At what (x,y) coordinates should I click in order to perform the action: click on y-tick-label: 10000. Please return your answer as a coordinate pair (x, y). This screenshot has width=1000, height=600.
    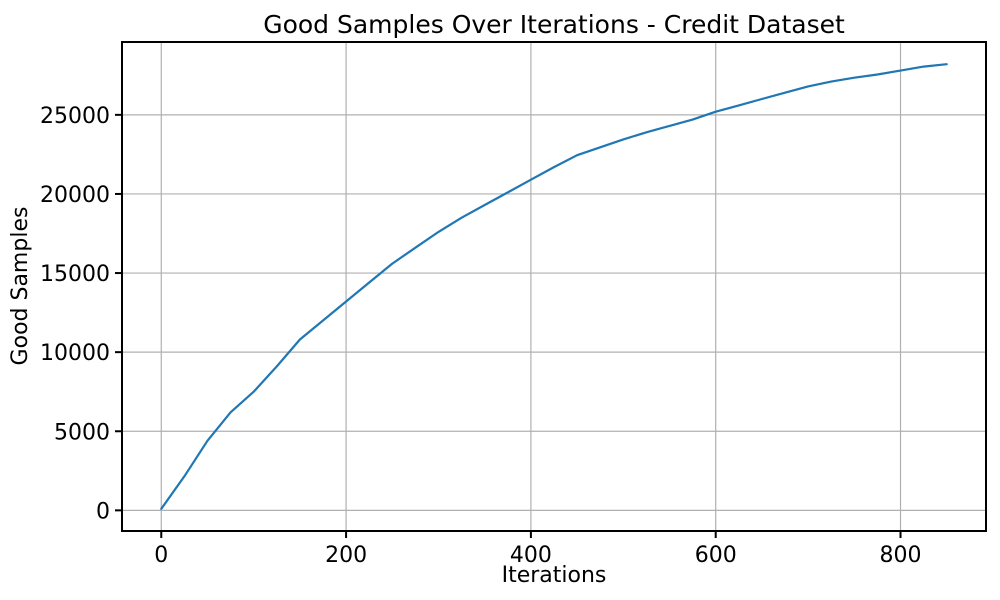
    Looking at the image, I should click on (75, 353).